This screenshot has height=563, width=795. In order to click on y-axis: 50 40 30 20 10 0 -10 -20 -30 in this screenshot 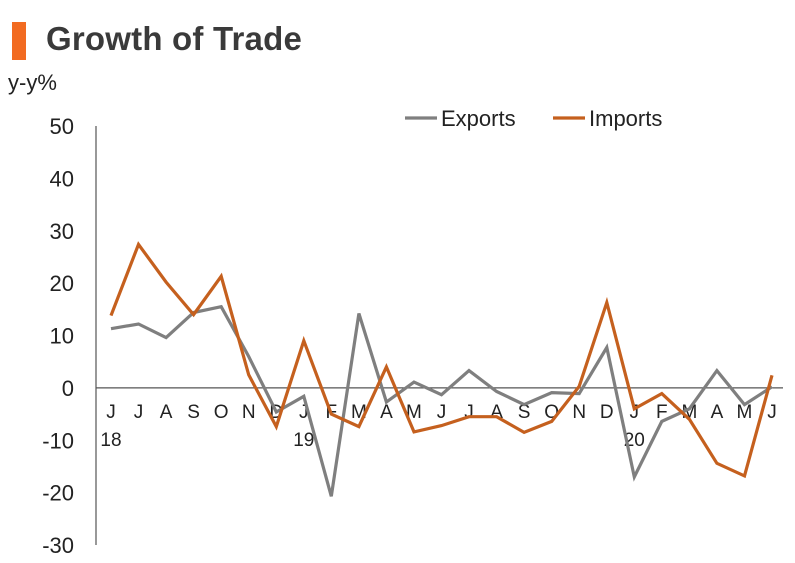, I will do `click(69, 336)`.